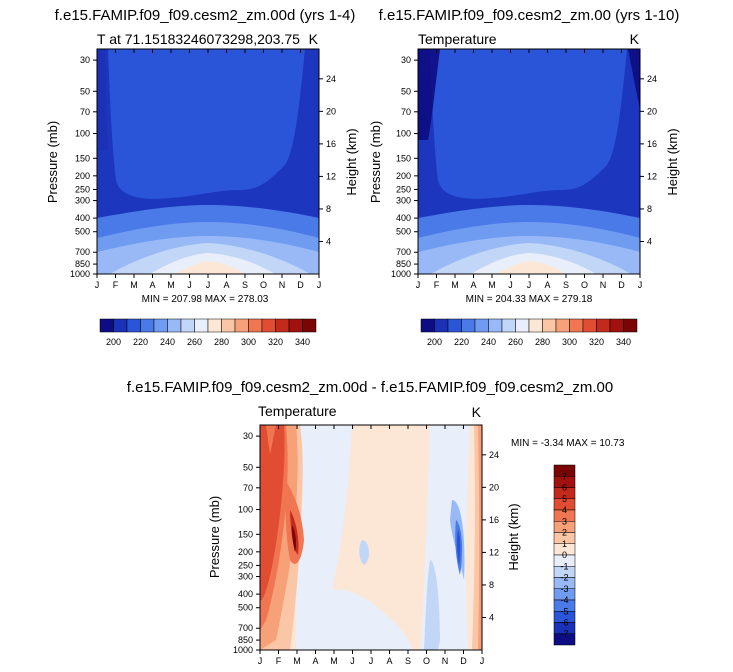 The image size is (733, 672). Describe the element at coordinates (515, 342) in the screenshot. I see `colorbar-label: 260` at that location.